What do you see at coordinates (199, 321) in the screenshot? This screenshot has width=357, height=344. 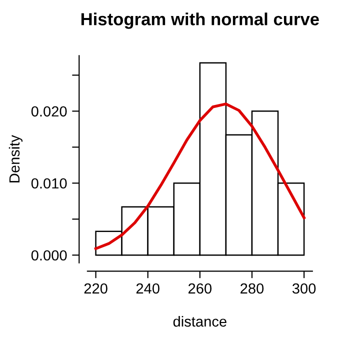 I see `x-axis-title: distance` at bounding box center [199, 321].